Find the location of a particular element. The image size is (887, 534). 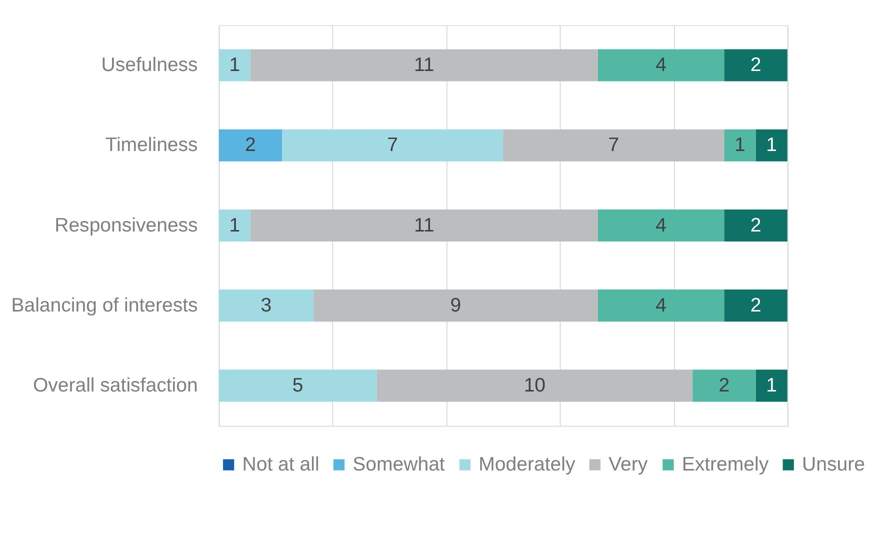

y-tick-label: Balancing of interests is located at coordinates (104, 305).